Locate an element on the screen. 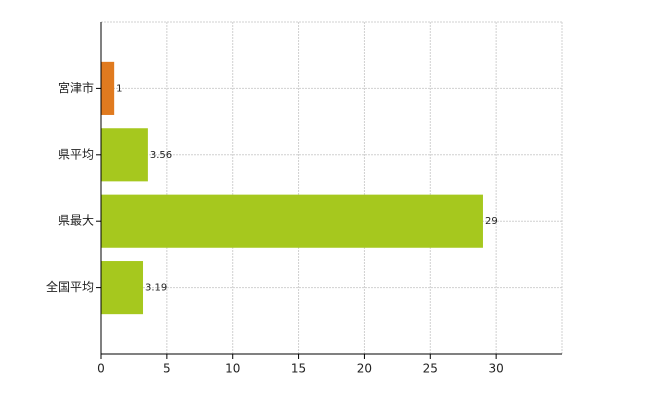 This screenshot has width=650, height=400. value-label: 3.19 is located at coordinates (156, 288).